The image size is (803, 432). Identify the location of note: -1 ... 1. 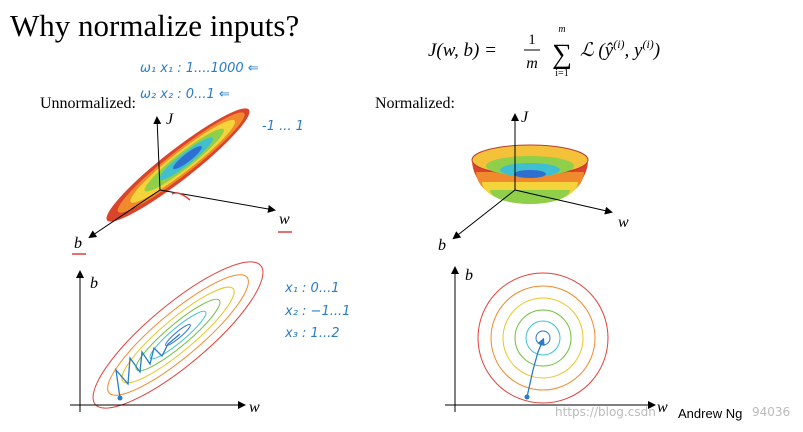
(283, 126).